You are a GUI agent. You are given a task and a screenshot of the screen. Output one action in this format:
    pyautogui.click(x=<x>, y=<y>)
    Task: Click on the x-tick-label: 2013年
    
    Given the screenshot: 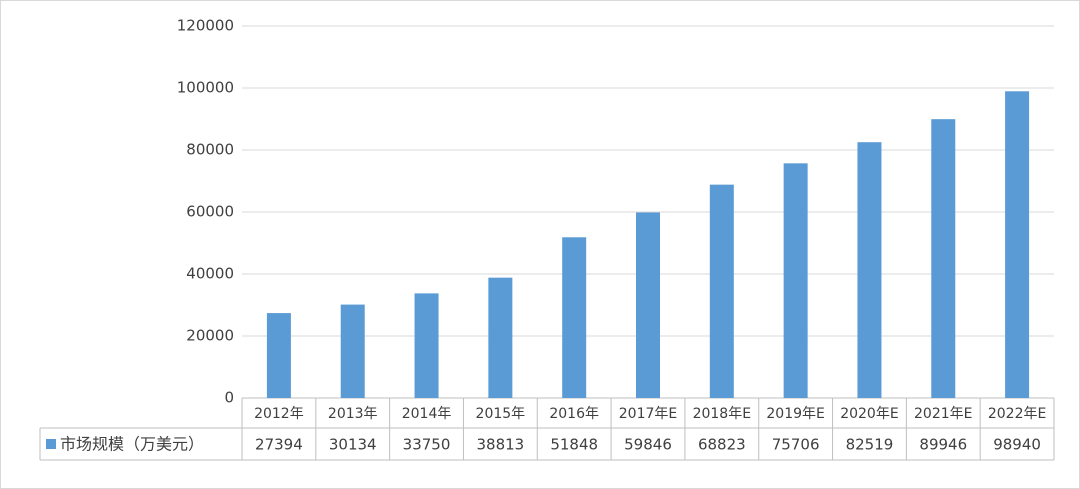 What is the action you would take?
    pyautogui.click(x=353, y=414)
    